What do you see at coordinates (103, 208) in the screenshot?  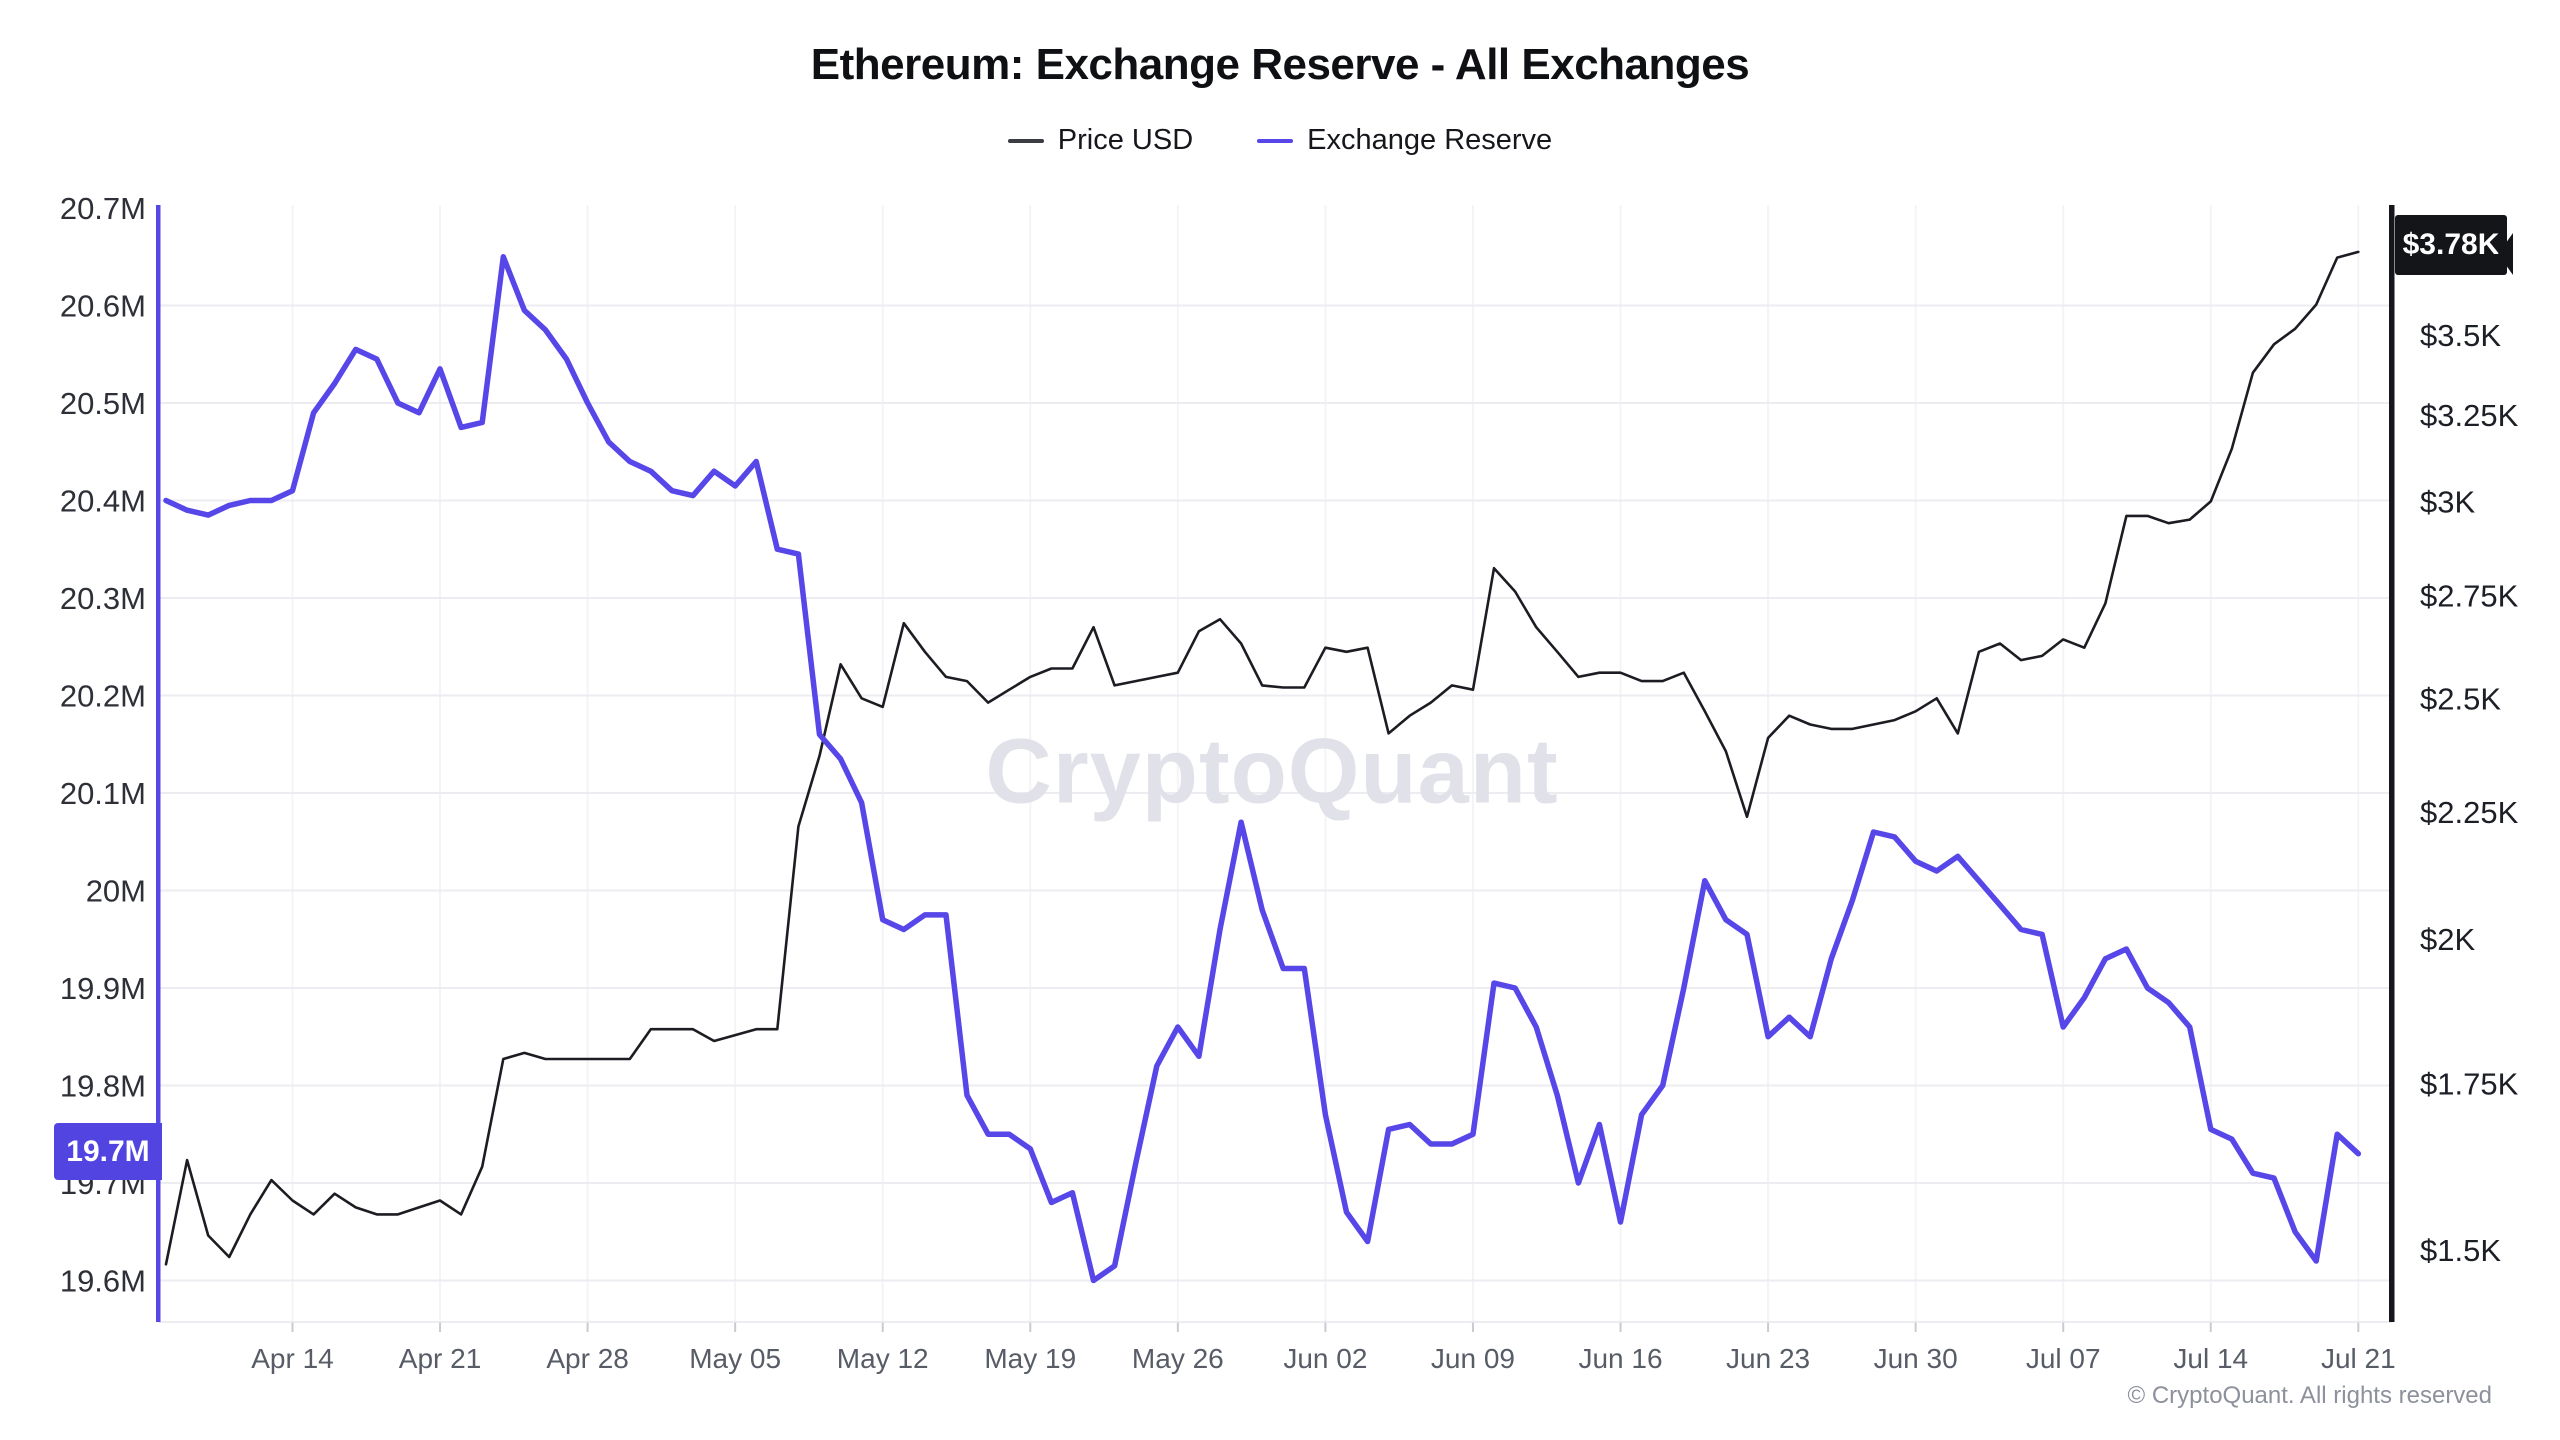 I see `left-axis-label: 20.7M` at bounding box center [103, 208].